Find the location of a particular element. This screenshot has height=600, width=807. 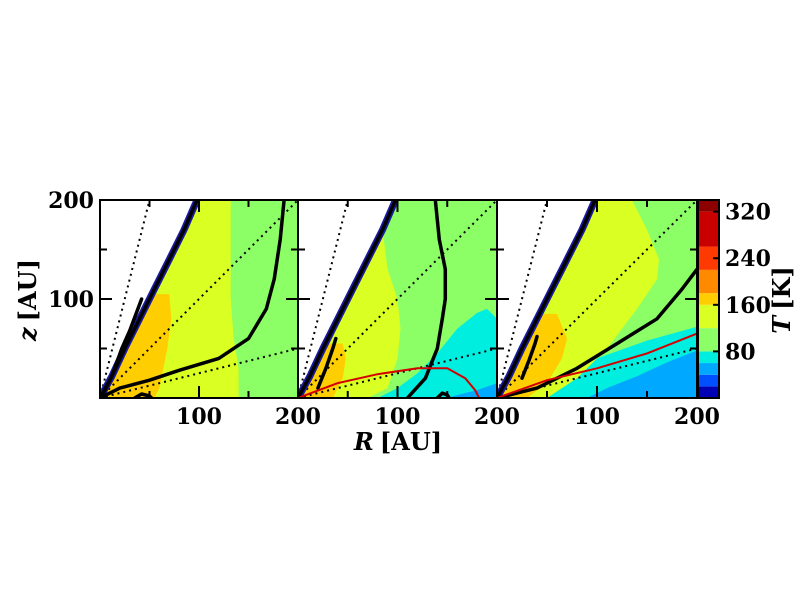

colorbar-tick-label: 240 is located at coordinates (748, 259).